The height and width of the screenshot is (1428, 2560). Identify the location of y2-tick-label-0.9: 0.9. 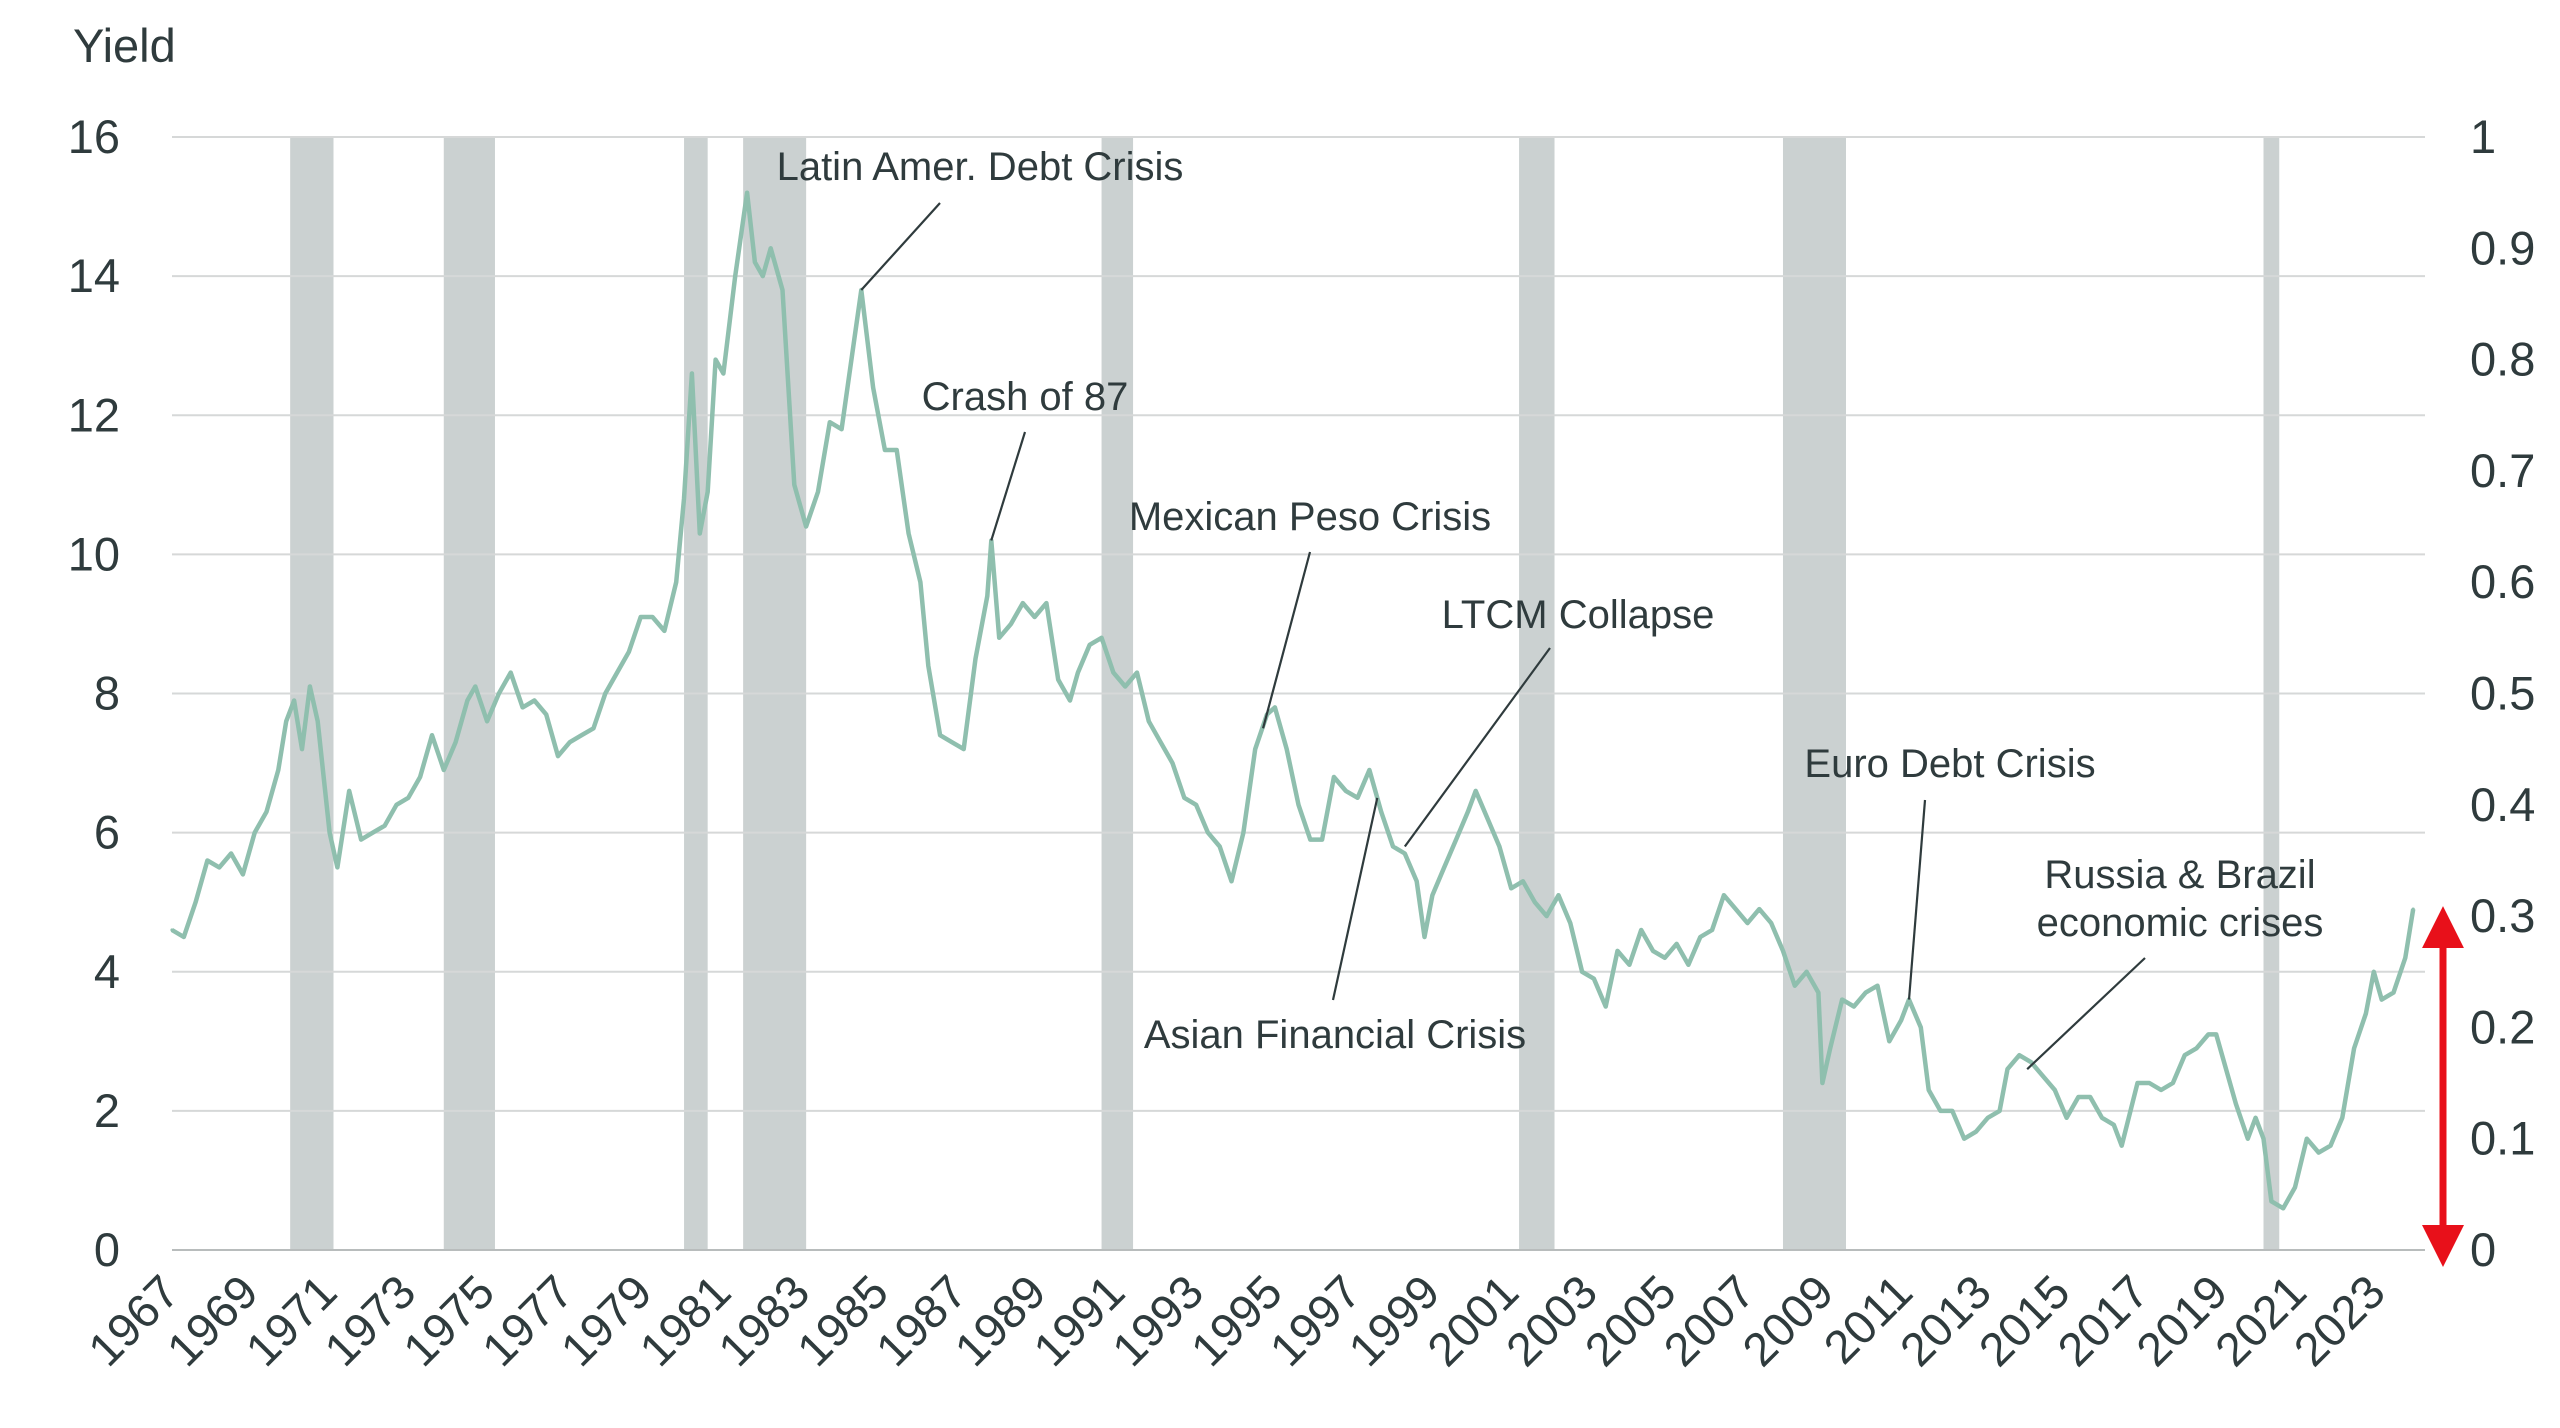
(2502, 247).